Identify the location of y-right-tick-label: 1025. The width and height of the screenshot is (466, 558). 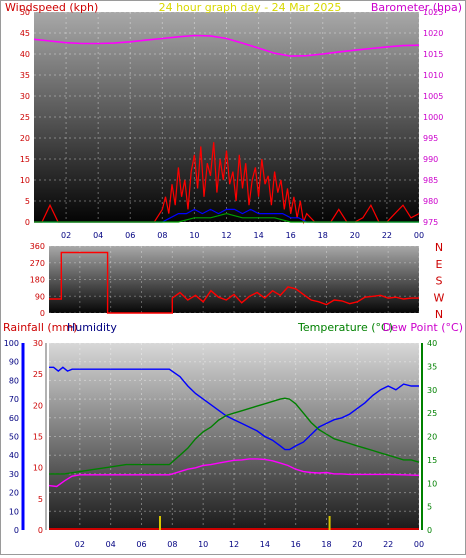
(433, 12).